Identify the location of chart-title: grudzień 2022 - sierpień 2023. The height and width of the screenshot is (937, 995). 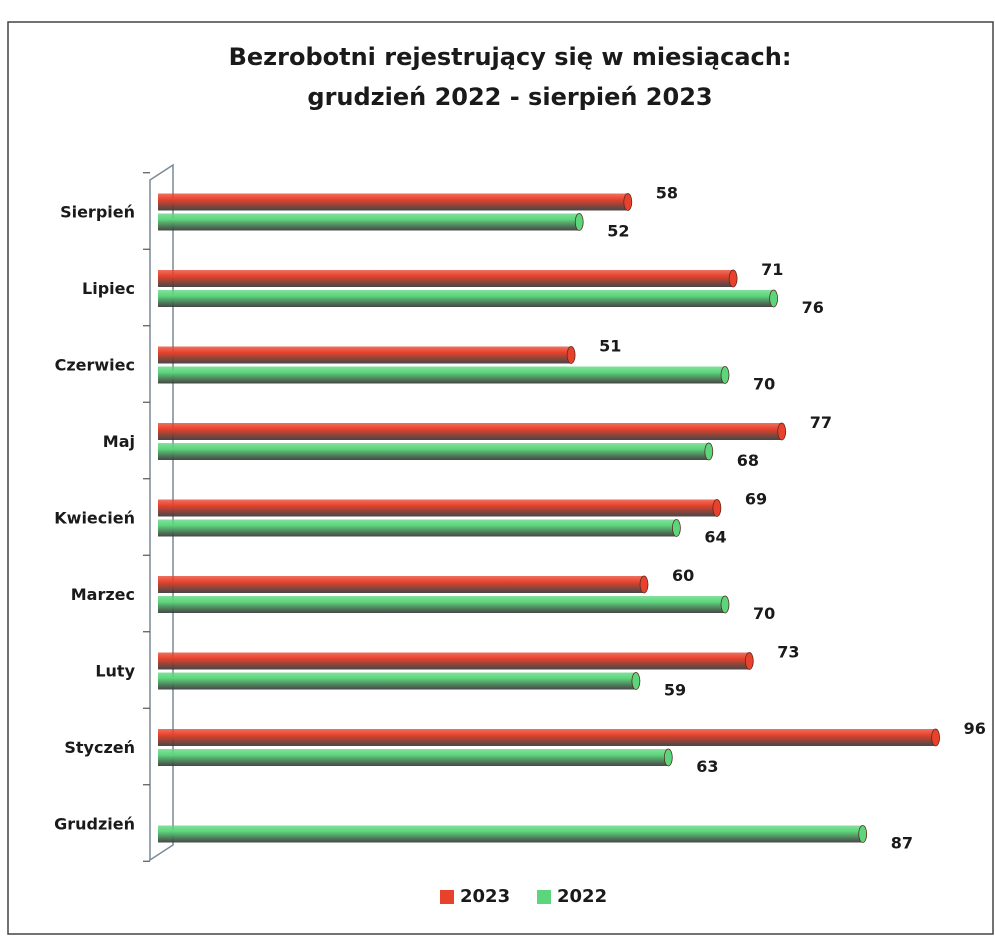
(509, 97).